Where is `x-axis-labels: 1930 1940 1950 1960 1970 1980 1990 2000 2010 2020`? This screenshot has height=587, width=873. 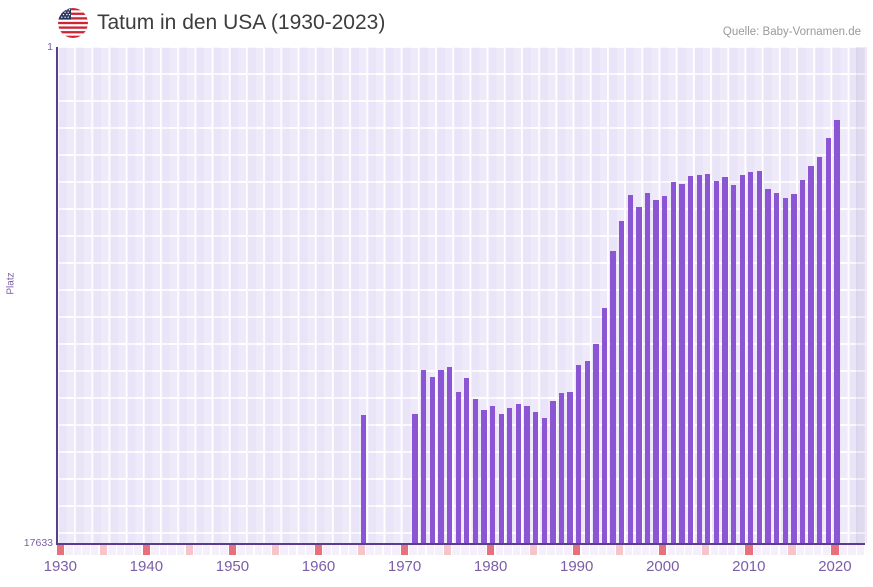 x-axis-labels: 1930 1940 1950 1960 1970 1980 1990 2000 2010 2020 is located at coordinates (436, 570).